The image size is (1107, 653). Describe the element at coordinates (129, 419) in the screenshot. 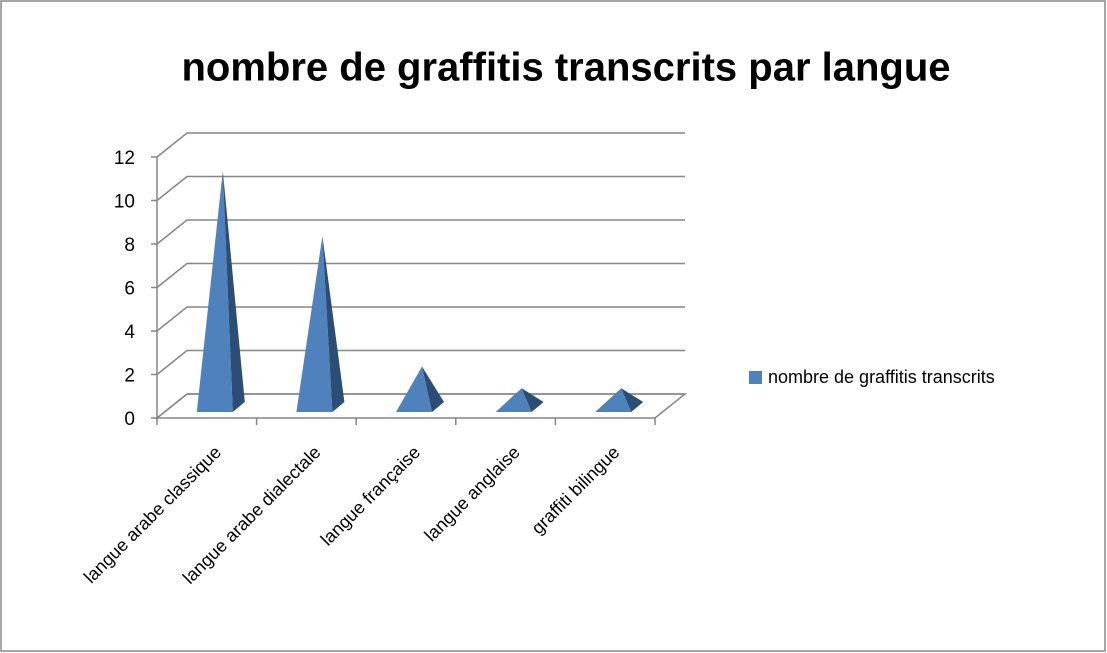

I see `y-tick-label: 0` at that location.